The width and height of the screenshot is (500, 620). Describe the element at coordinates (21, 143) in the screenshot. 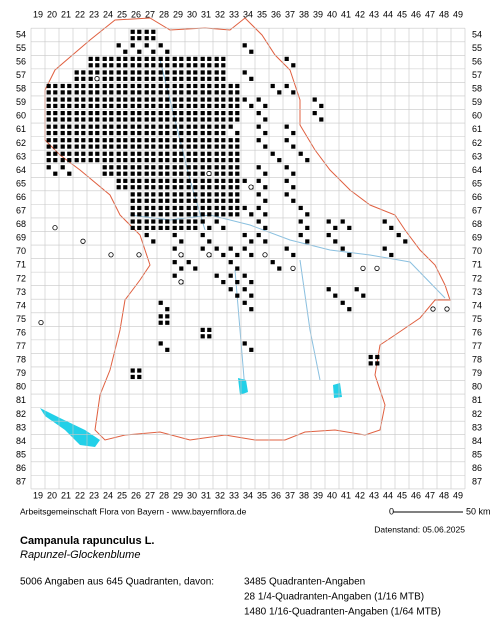

I see `y-label: 62` at that location.